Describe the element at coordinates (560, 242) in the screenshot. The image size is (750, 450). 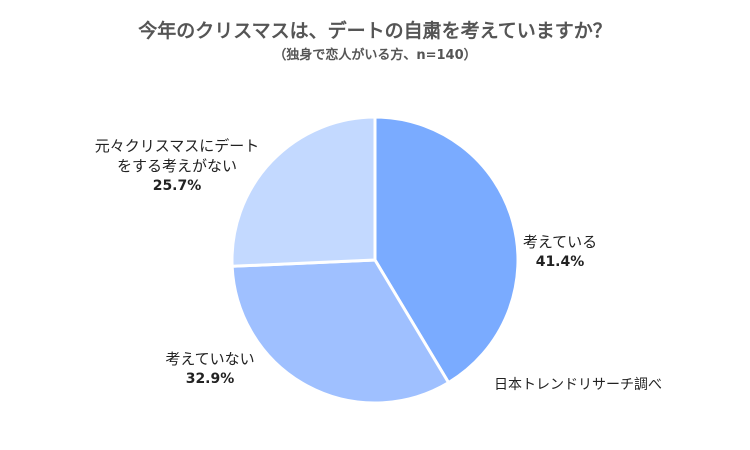
I see `slice-label-text: 考えている` at that location.